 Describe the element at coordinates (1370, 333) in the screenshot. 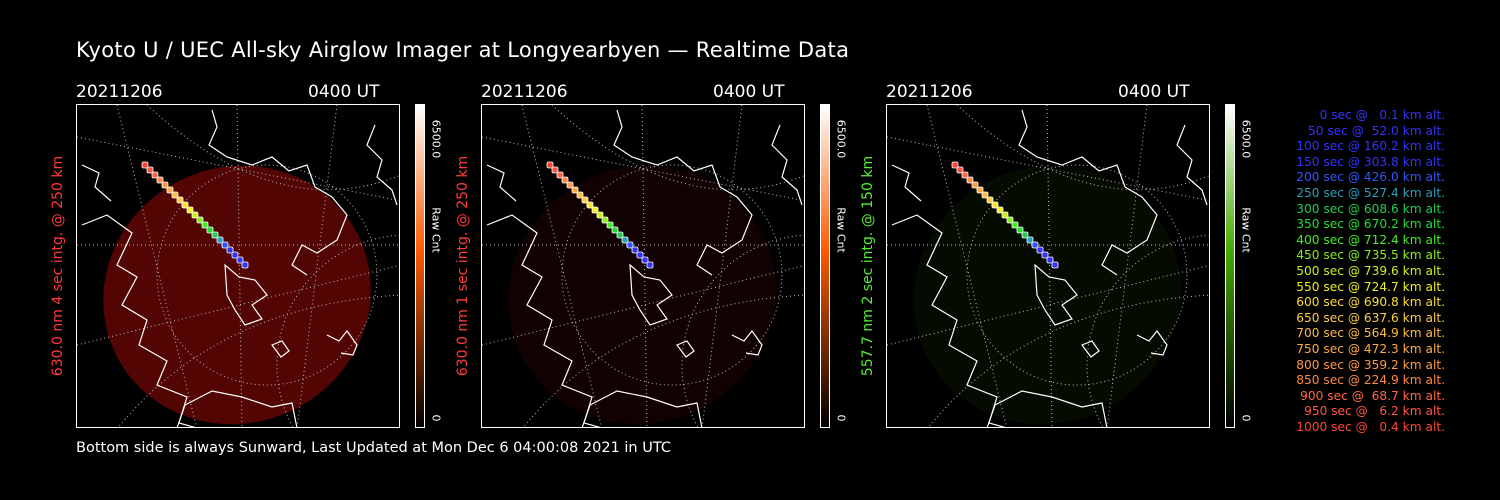

I see `legend-entry: 700 sec @ 564.9 km alt.` at that location.